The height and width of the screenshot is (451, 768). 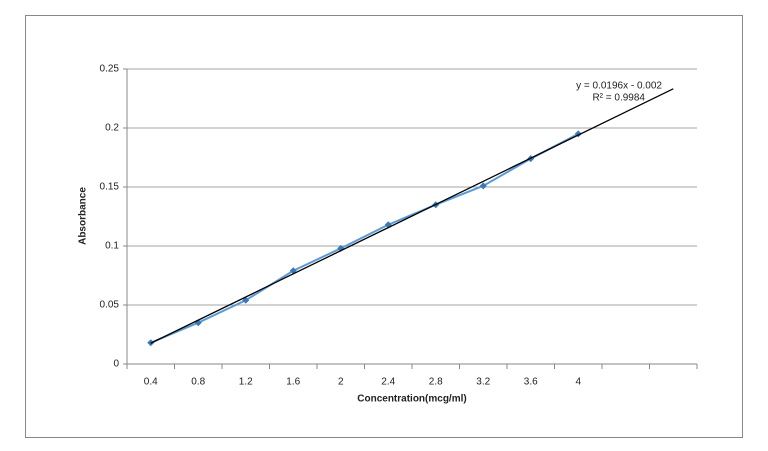 I want to click on x-tick-label: 2.8, so click(x=436, y=382).